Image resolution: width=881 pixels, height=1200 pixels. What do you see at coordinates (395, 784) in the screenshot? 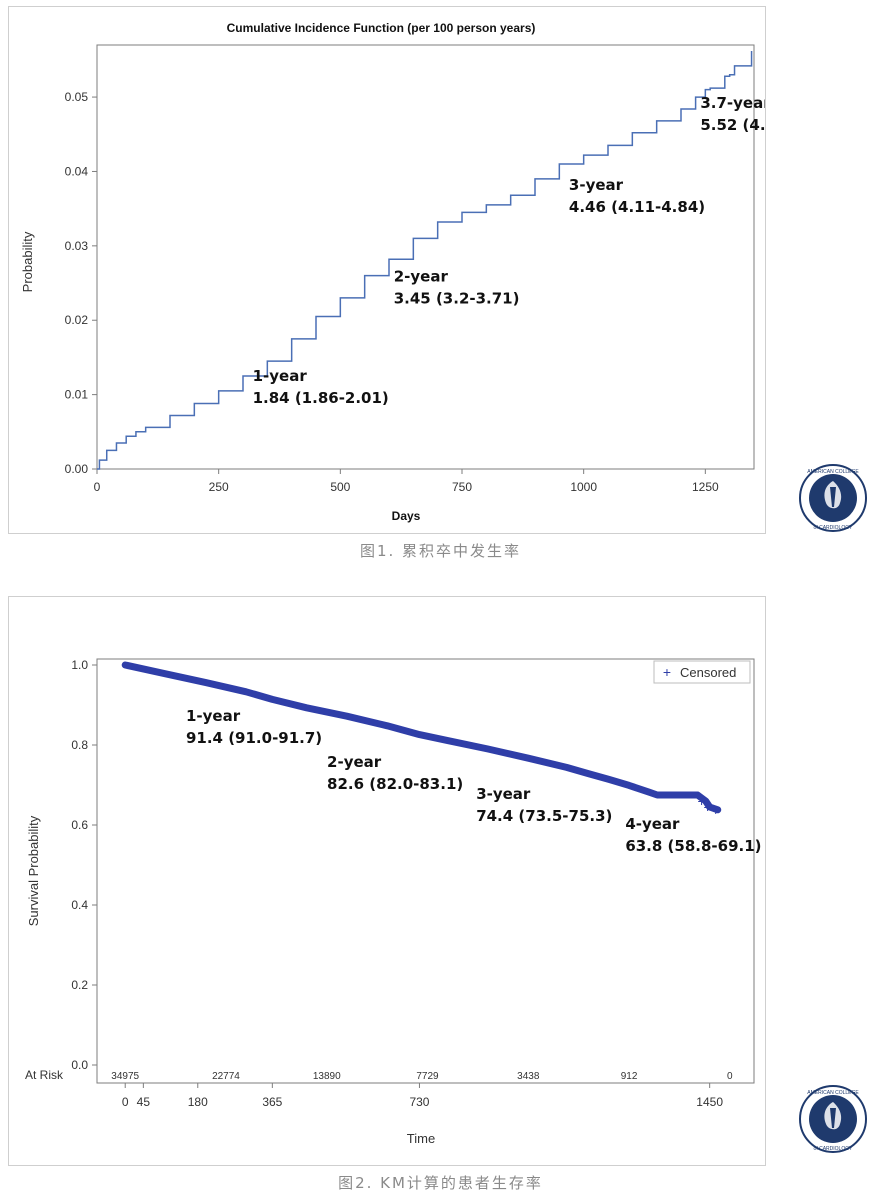
I see `annotation-value: 82.6 (82.0-83.1)` at bounding box center [395, 784].